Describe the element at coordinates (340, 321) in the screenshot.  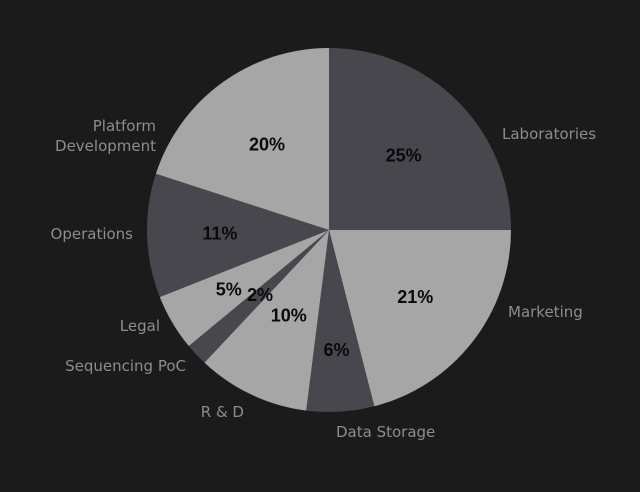
I see `pie-slice-data-storage` at that location.